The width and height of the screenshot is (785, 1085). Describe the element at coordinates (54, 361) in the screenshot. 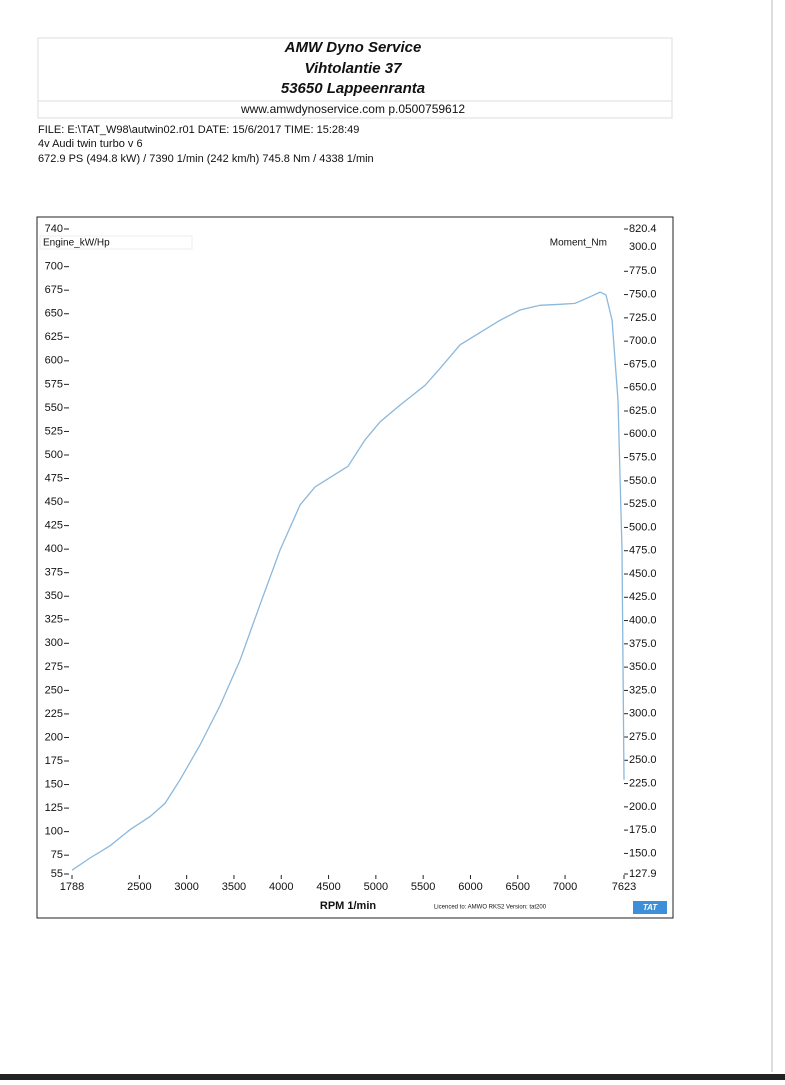

I see `y-tick-label: 600` at that location.